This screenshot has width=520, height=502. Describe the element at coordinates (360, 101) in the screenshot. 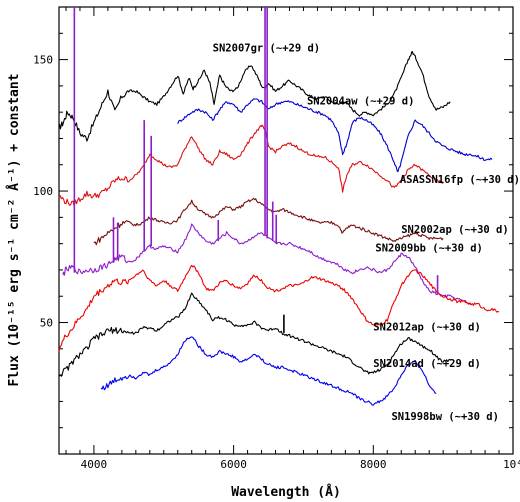

I see `series-label: SN2004aw (~+29 d)` at that location.